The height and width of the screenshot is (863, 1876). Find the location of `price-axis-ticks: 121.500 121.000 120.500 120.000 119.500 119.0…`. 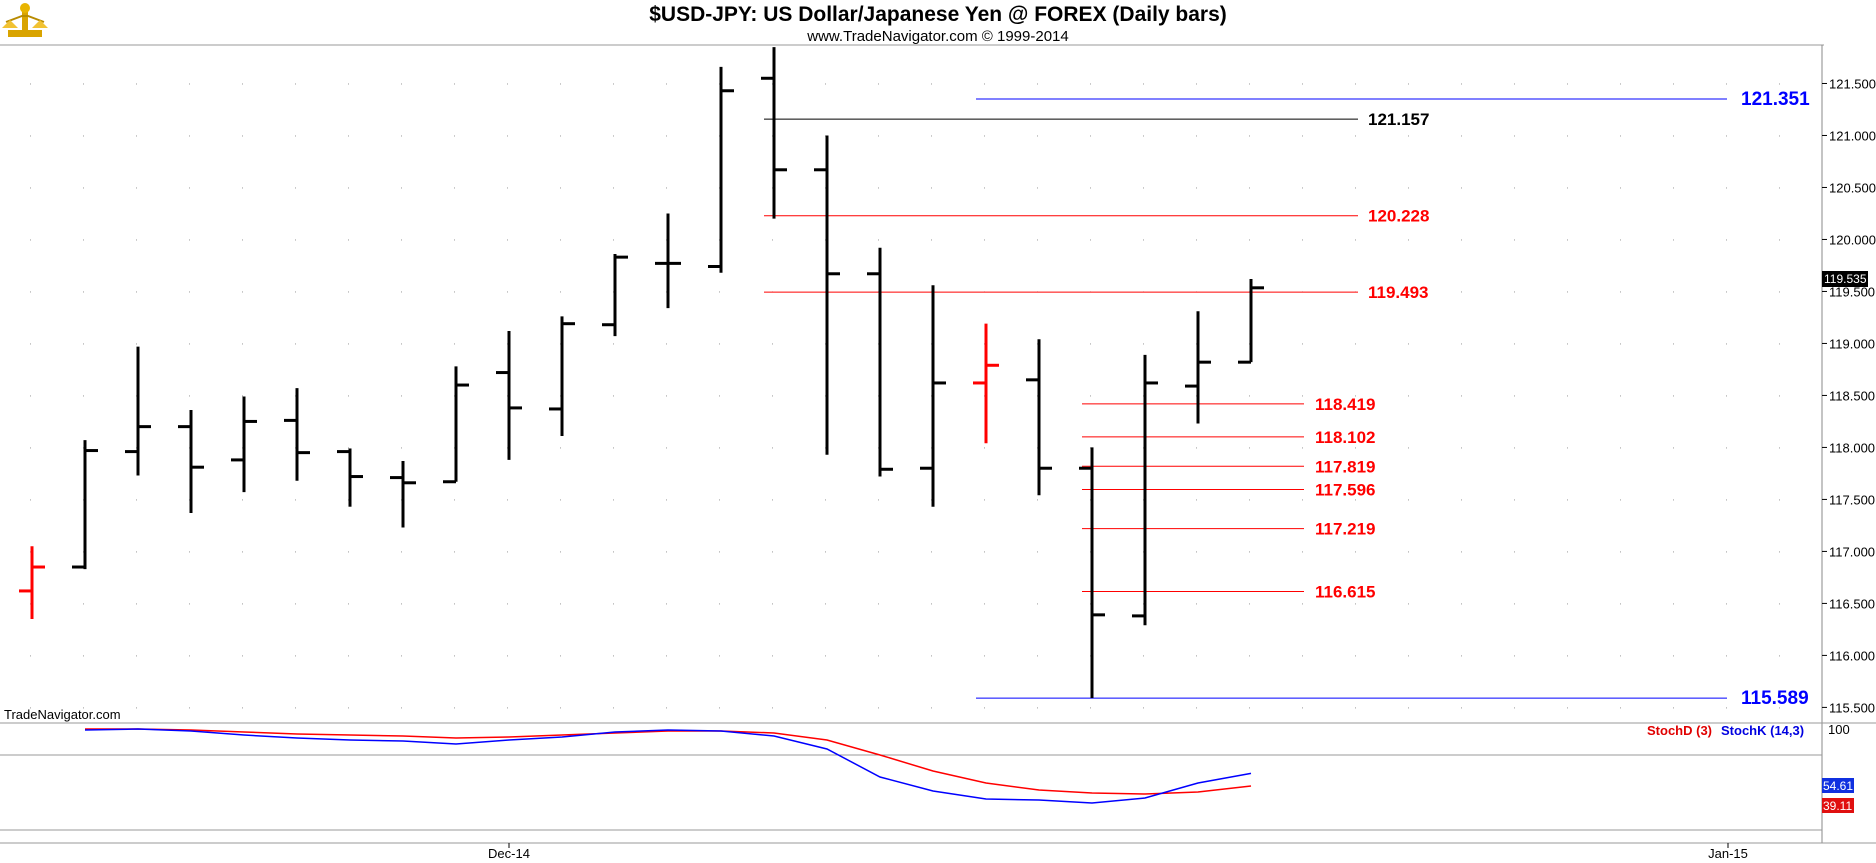

price-axis-ticks: 121.500 121.000 120.500 120.000 119.500 119.0… is located at coordinates (1849, 395).